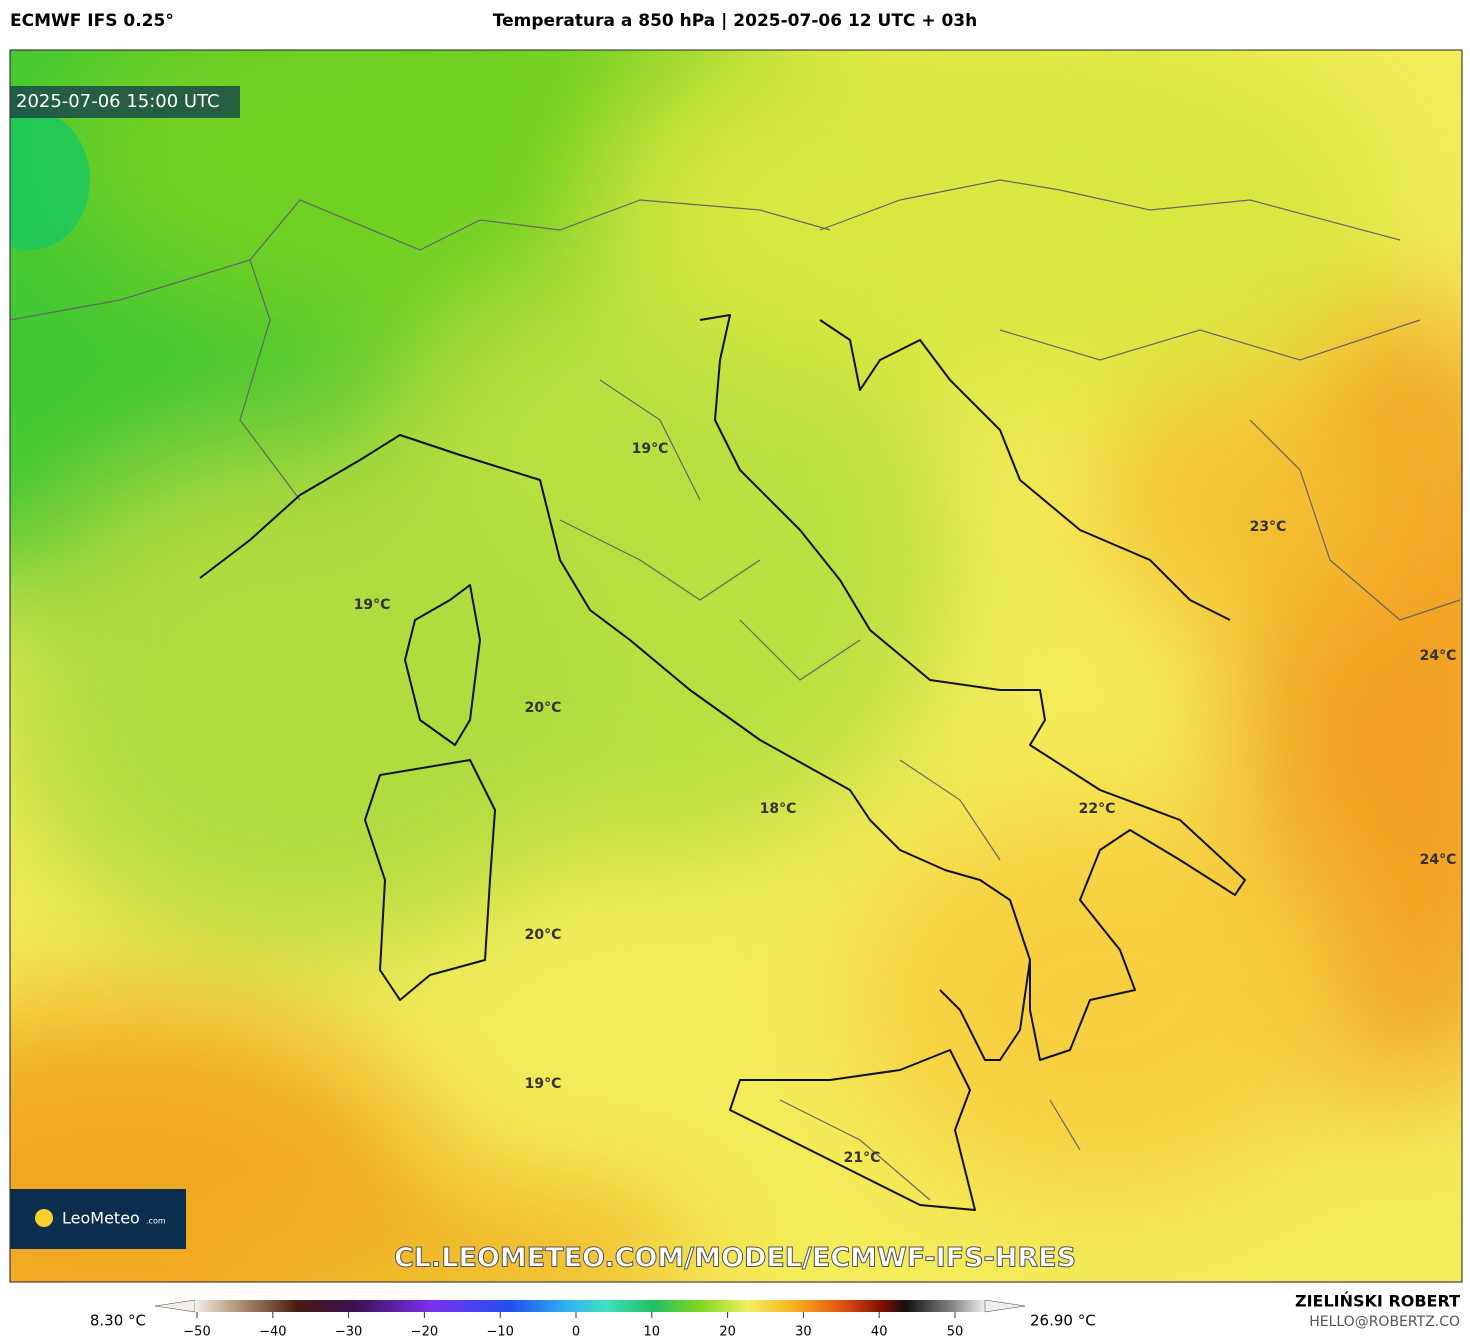 The width and height of the screenshot is (1470, 1339). What do you see at coordinates (727, 1332) in the screenshot?
I see `colorbar-tick-label: 20` at bounding box center [727, 1332].